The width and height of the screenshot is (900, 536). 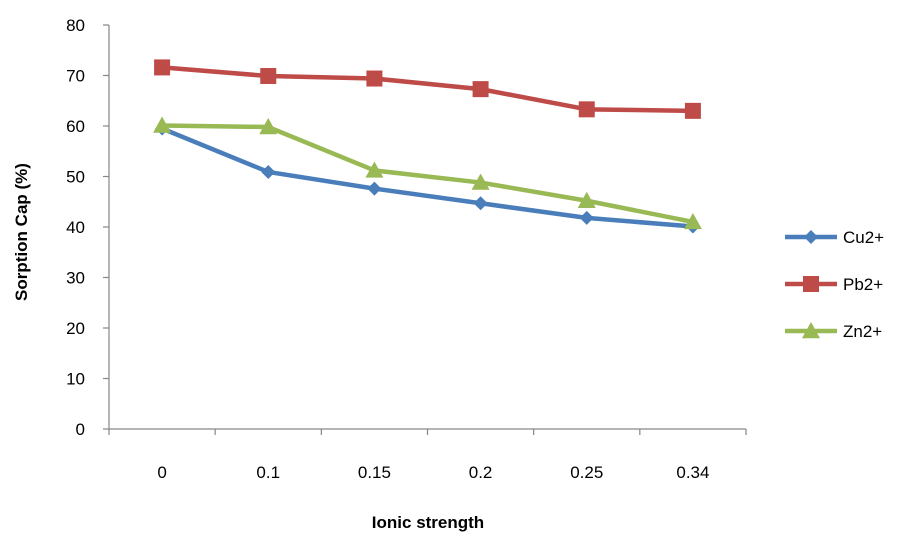 I want to click on x-tick-label: 0.2, so click(x=481, y=472).